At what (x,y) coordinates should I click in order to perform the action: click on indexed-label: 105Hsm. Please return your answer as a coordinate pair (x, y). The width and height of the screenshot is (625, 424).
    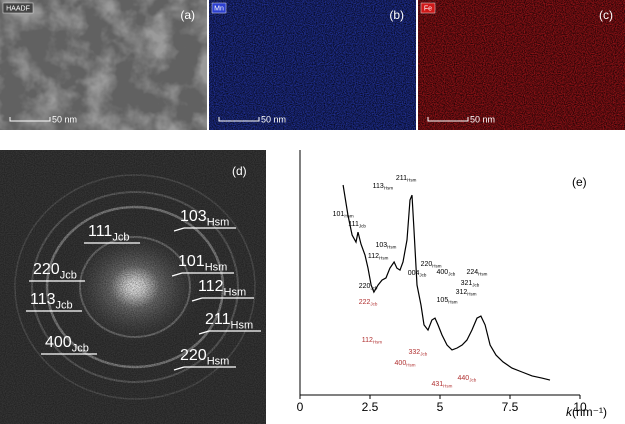
    Looking at the image, I should click on (447, 301).